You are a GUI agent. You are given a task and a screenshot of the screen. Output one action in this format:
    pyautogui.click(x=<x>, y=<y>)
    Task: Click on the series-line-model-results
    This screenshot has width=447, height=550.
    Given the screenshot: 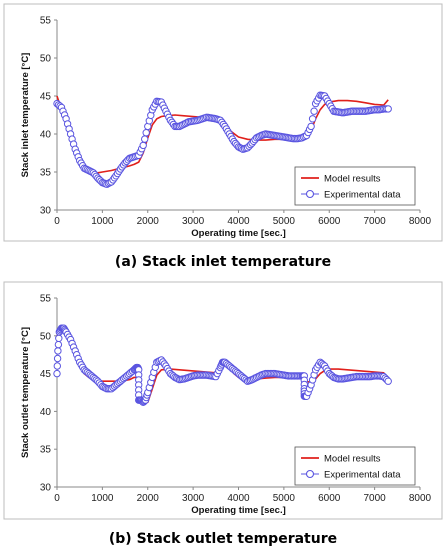 What is the action you would take?
    pyautogui.click(x=222, y=134)
    